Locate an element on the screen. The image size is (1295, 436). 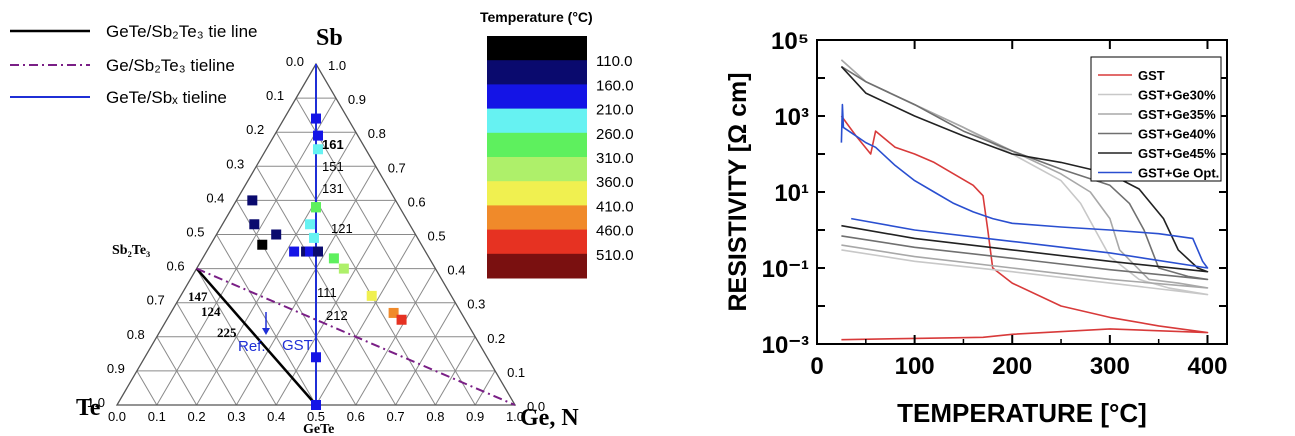
tick-label-left: 0.1 is located at coordinates (275, 95).